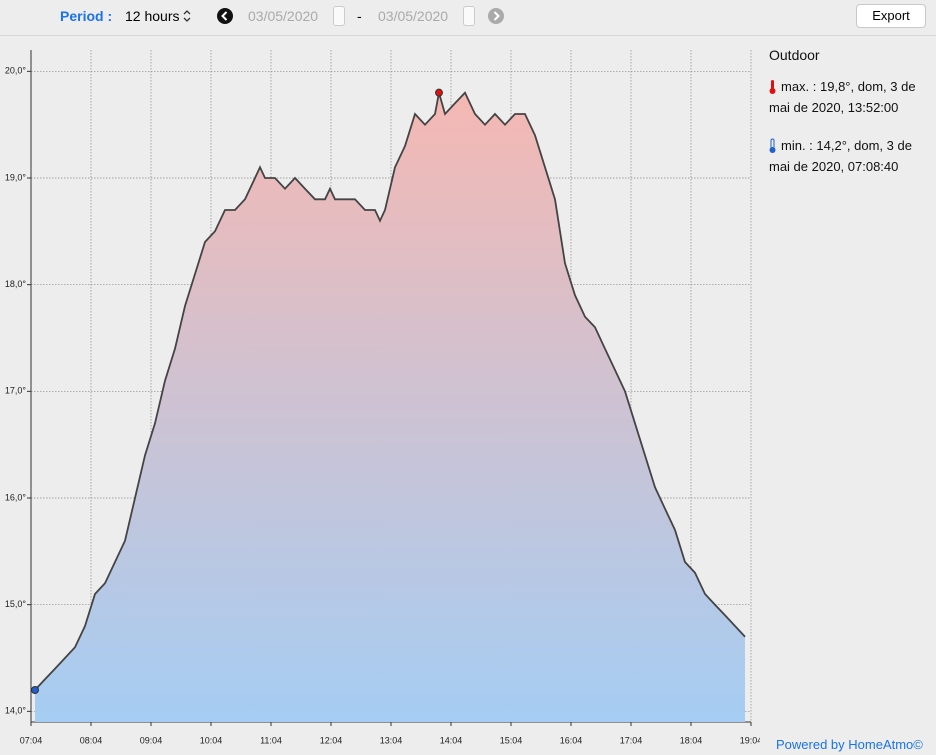 The width and height of the screenshot is (936, 755). What do you see at coordinates (772, 145) in the screenshot?
I see `thermometer-cold` at bounding box center [772, 145].